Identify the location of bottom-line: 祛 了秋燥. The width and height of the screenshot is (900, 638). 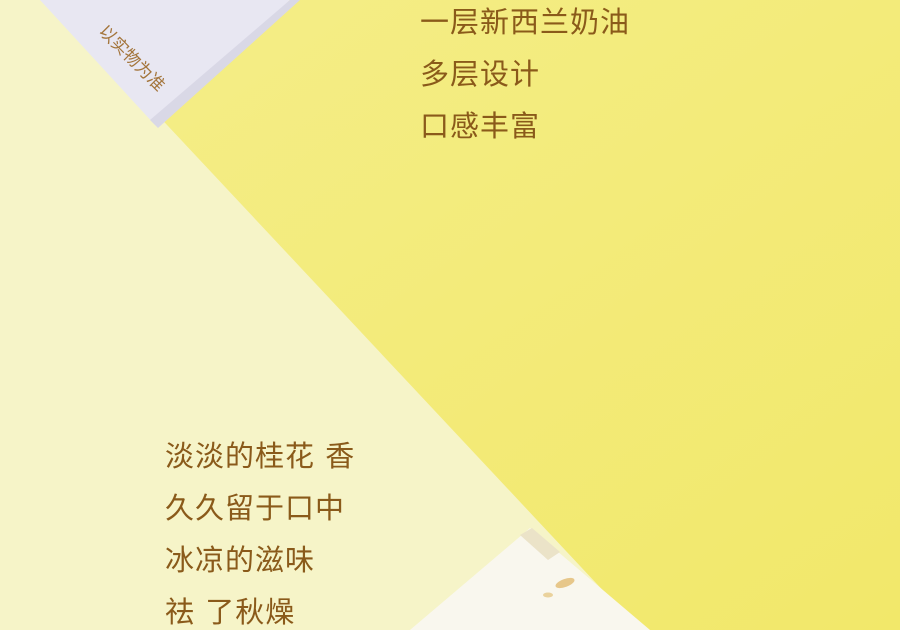
(230, 612).